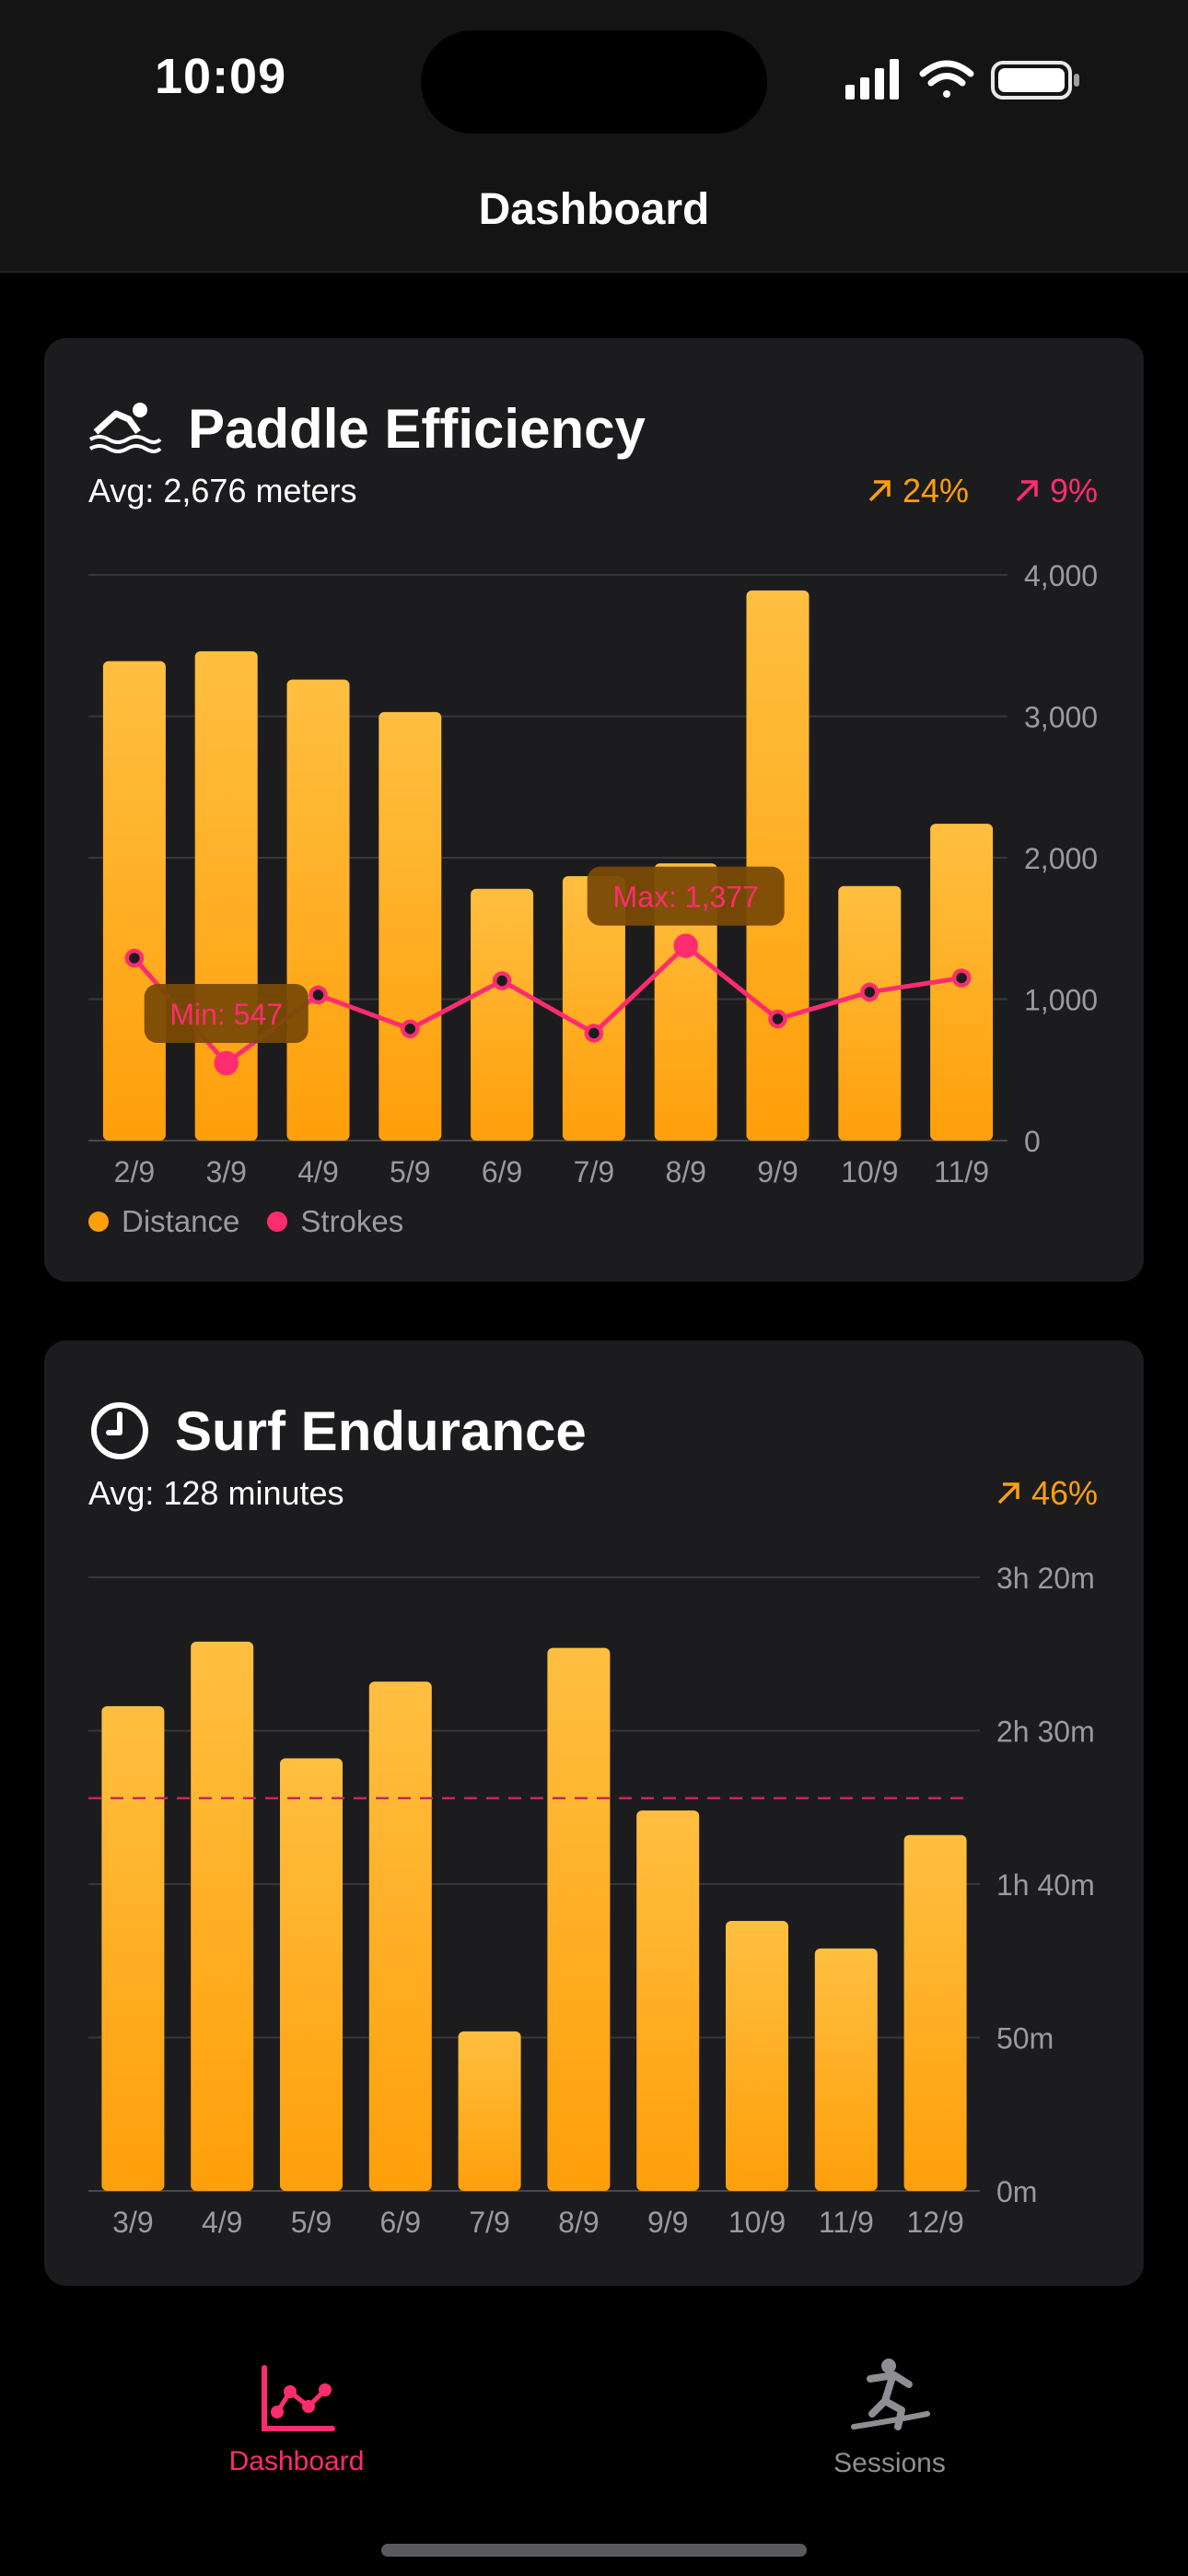 This screenshot has width=1188, height=2576. Describe the element at coordinates (872, 79) in the screenshot. I see `signal-icon` at that location.